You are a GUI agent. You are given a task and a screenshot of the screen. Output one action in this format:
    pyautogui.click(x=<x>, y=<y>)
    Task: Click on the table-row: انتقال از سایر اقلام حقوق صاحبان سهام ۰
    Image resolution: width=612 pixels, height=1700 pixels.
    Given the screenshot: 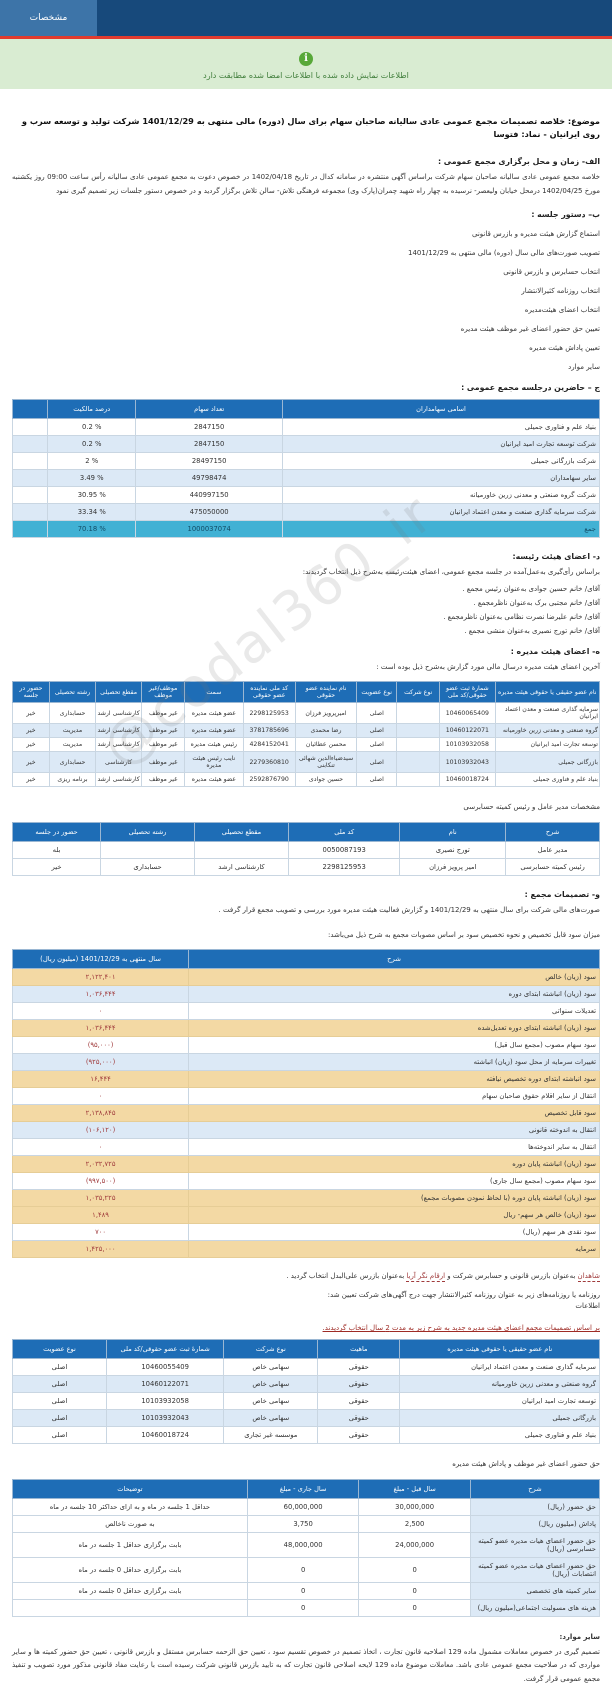 What is the action you would take?
    pyautogui.click(x=305, y=1096)
    